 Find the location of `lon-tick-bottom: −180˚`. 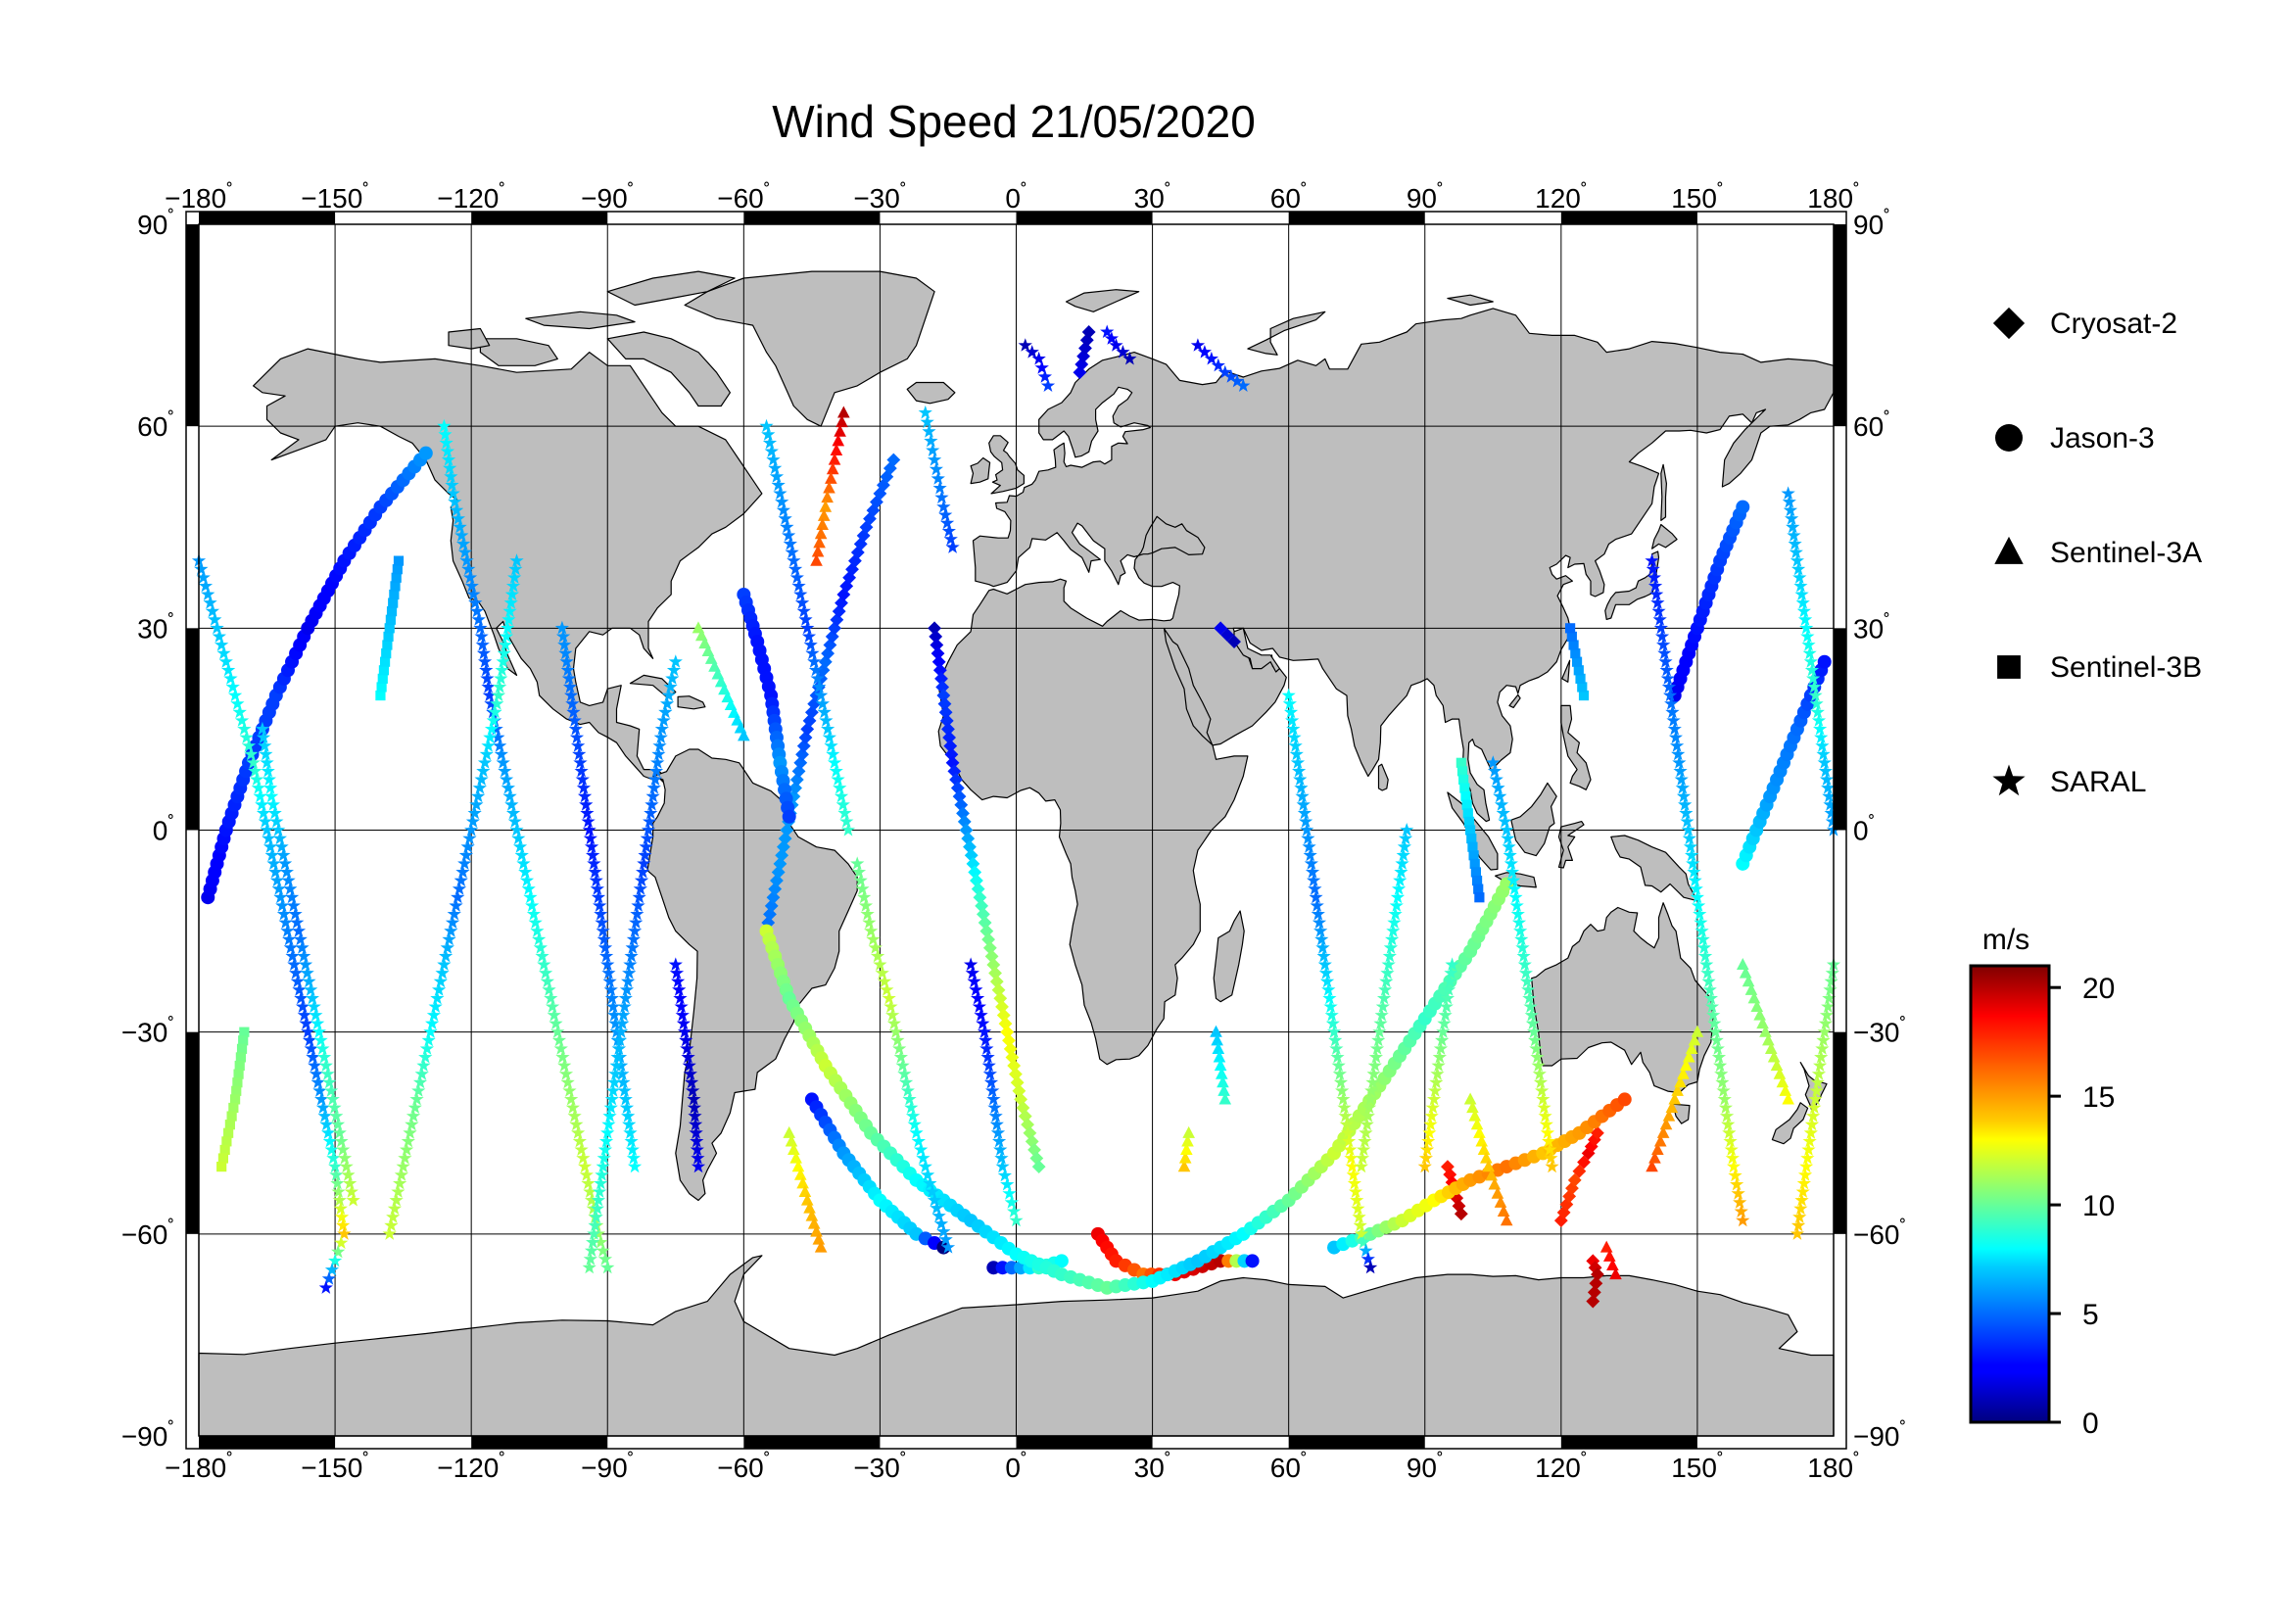

lon-tick-bottom: −180˚ is located at coordinates (199, 1467).